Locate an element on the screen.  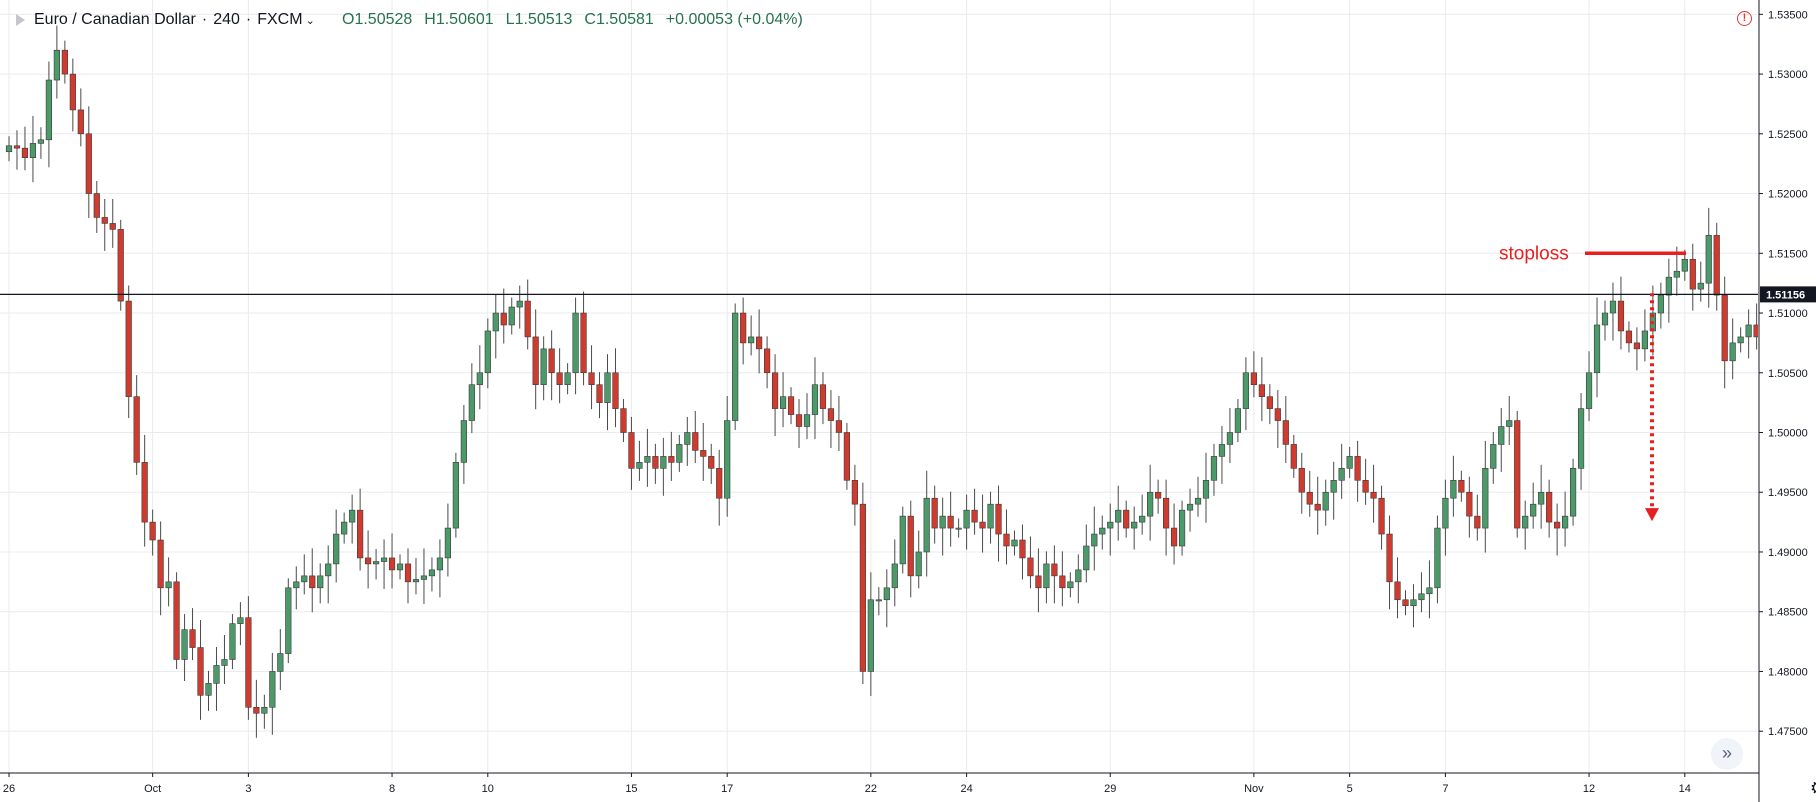
interval-label: 240 is located at coordinates (226, 19).